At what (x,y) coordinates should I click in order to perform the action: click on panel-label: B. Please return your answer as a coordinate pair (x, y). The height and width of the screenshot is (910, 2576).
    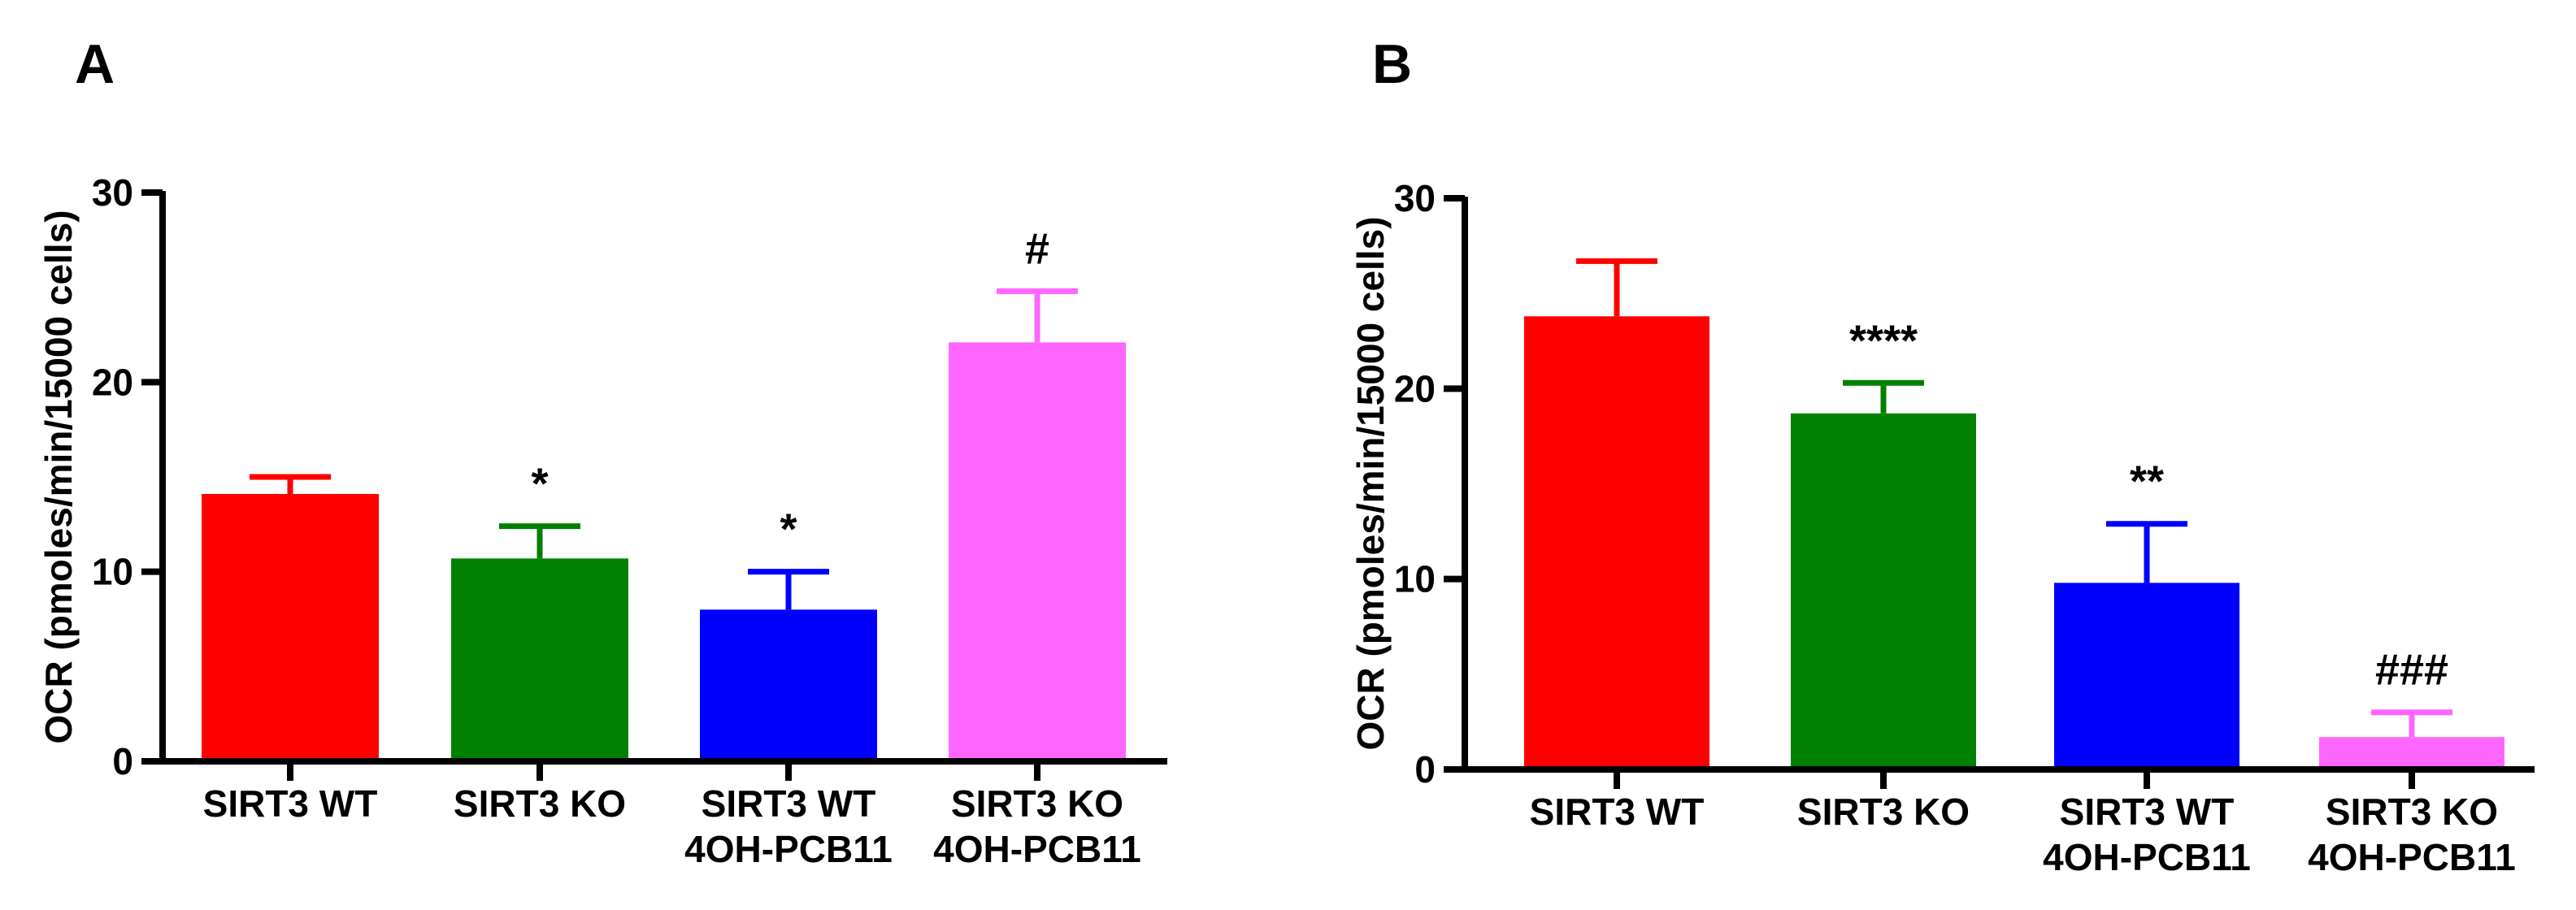
    Looking at the image, I should click on (1392, 64).